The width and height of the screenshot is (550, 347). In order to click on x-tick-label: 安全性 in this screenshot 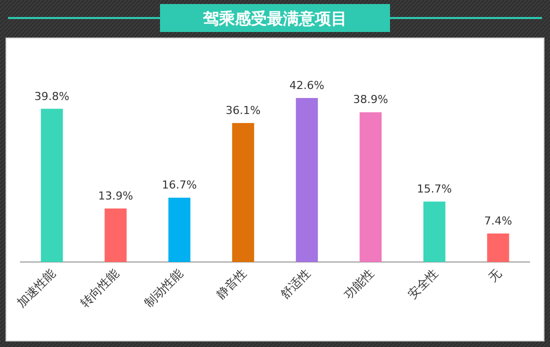, I will do `click(422, 284)`.